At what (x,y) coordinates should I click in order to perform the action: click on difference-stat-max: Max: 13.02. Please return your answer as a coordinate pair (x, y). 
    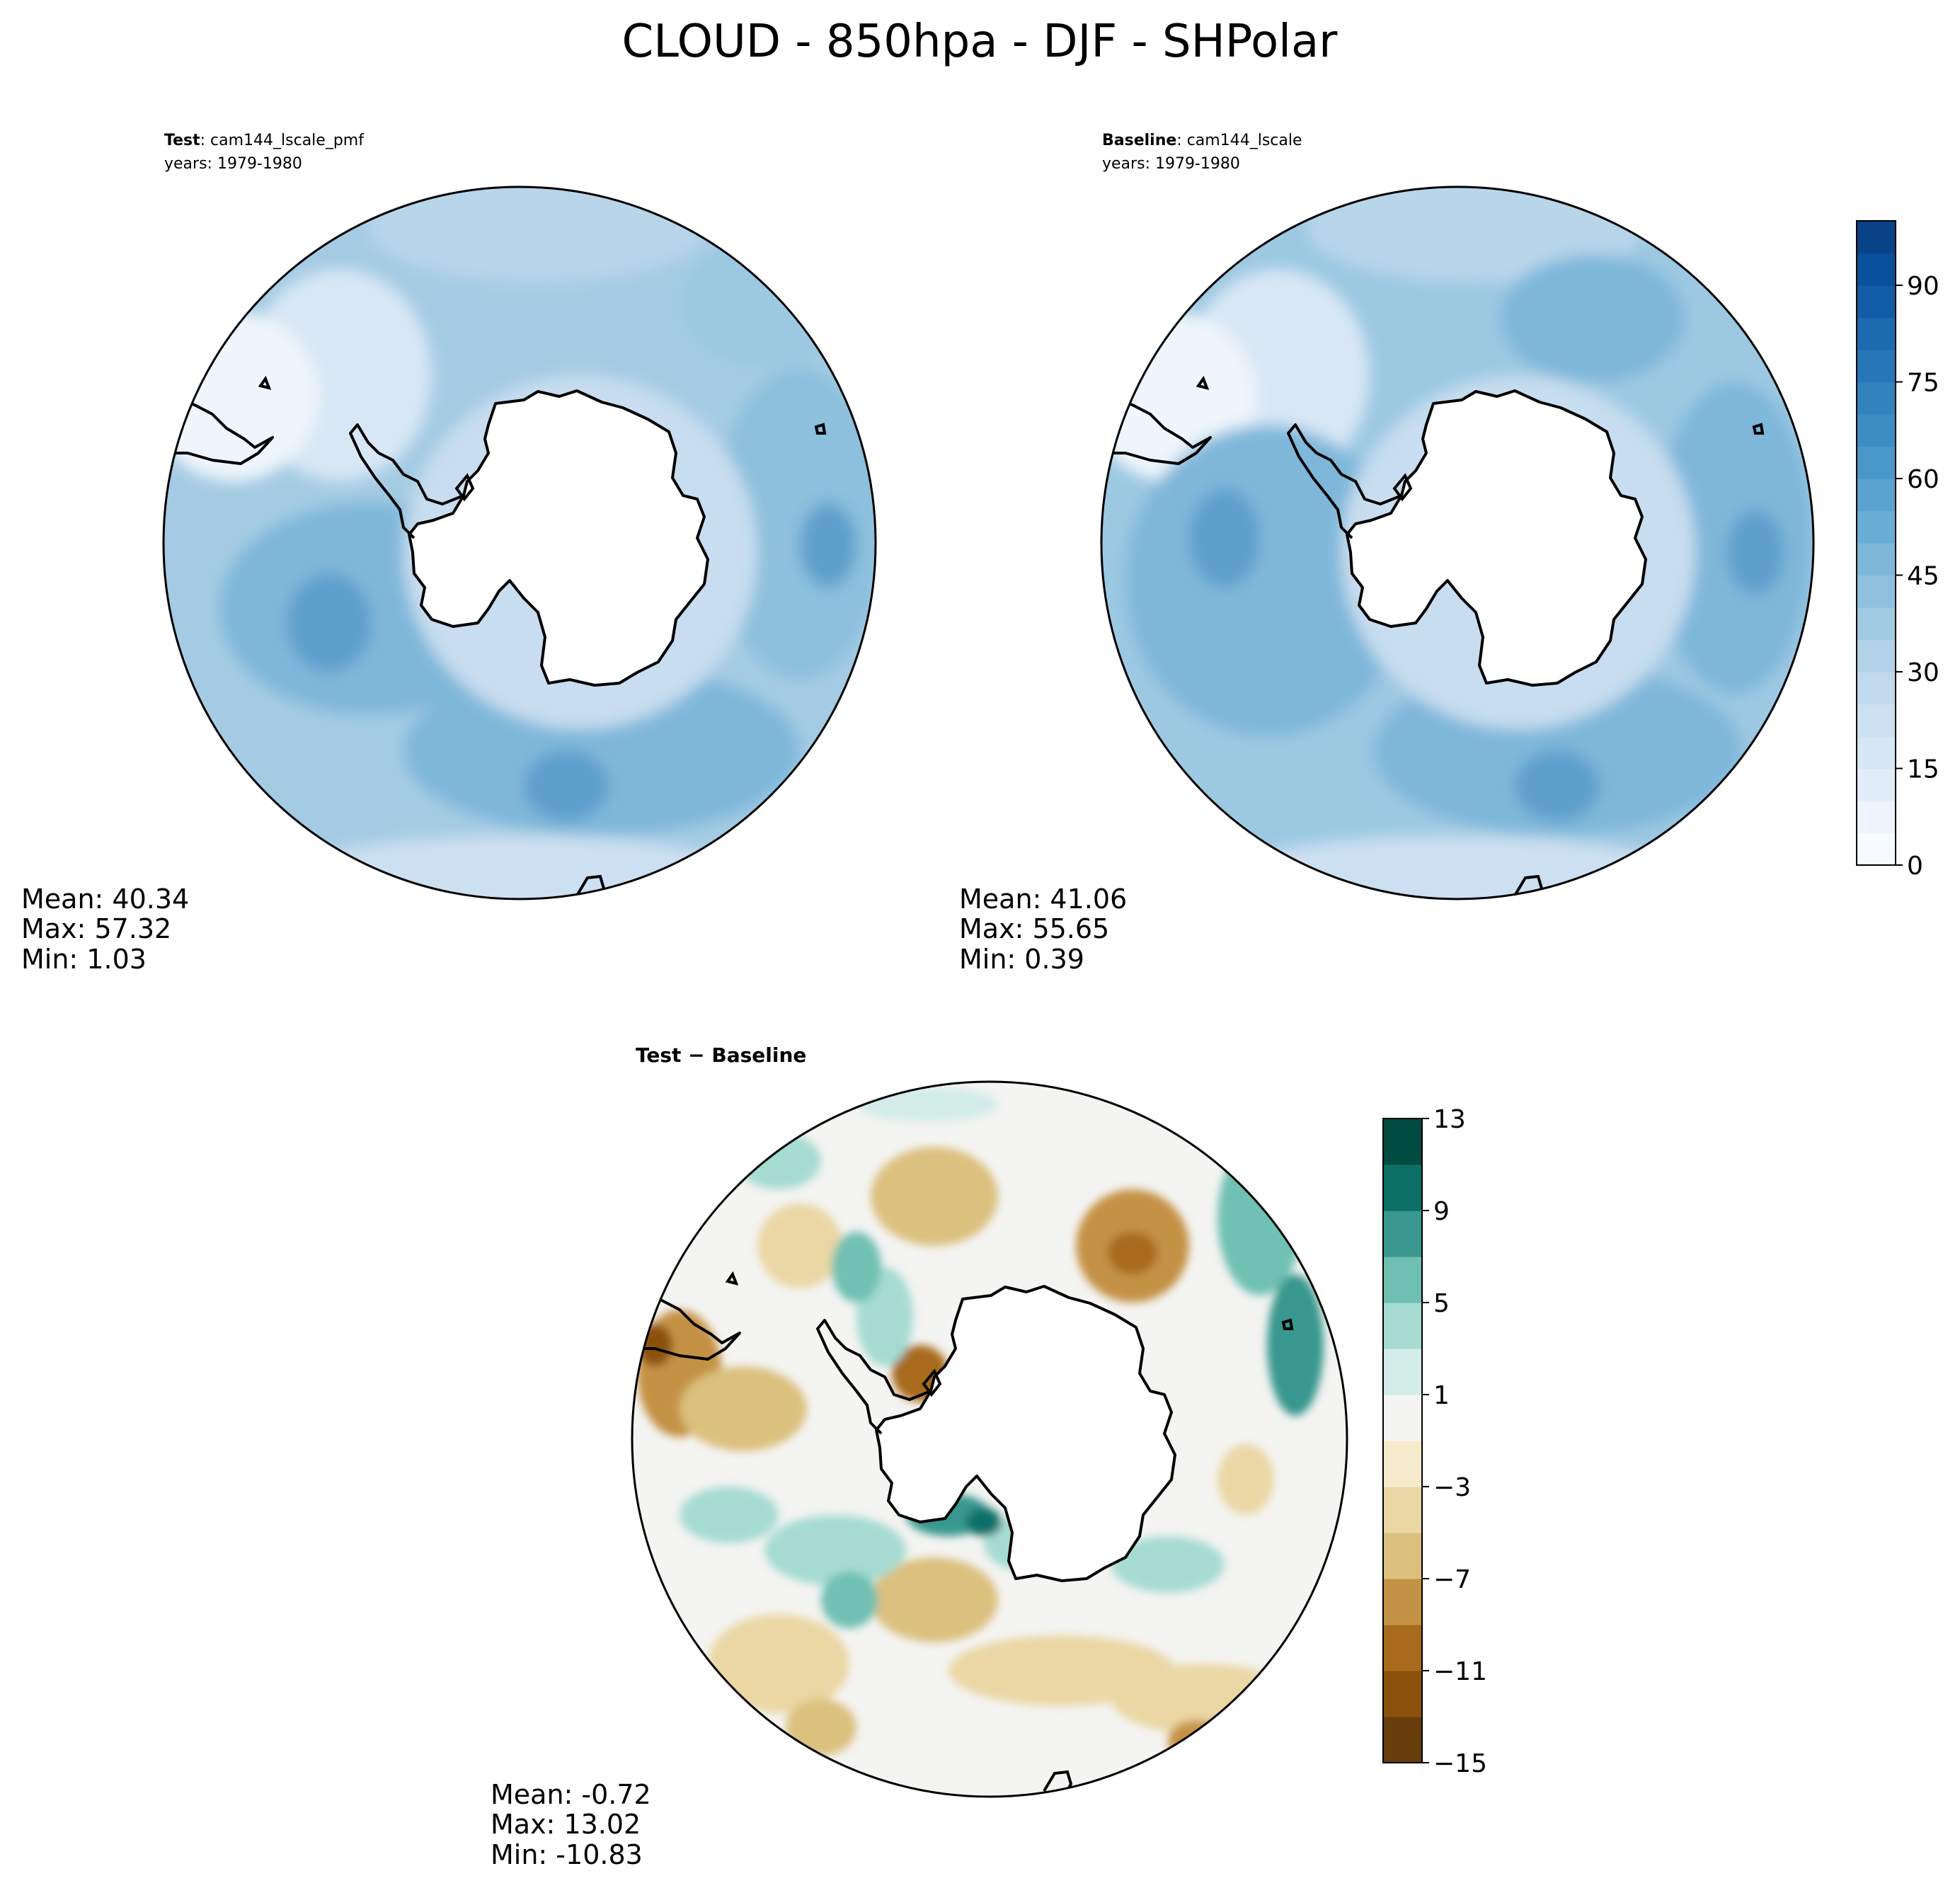
    Looking at the image, I should click on (566, 1825).